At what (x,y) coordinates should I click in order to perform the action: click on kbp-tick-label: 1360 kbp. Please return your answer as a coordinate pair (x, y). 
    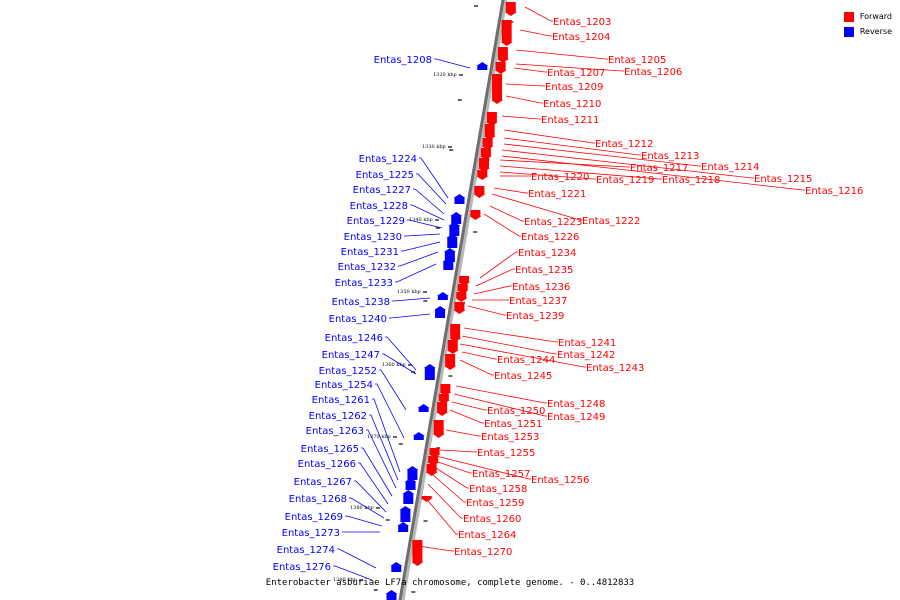
    Looking at the image, I should click on (394, 365).